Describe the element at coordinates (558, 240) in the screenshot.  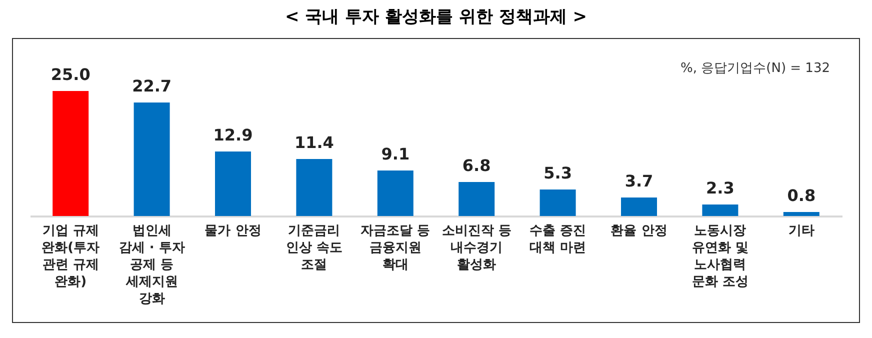
I see `x-tick-label: 수출 증진 대책 마련` at that location.